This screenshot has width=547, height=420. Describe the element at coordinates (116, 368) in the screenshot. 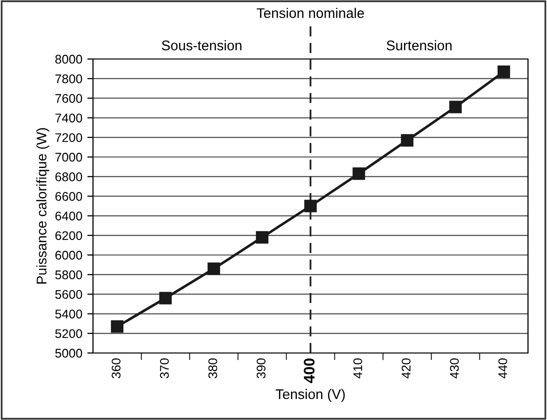

I see `x-tick-label: 360` at that location.